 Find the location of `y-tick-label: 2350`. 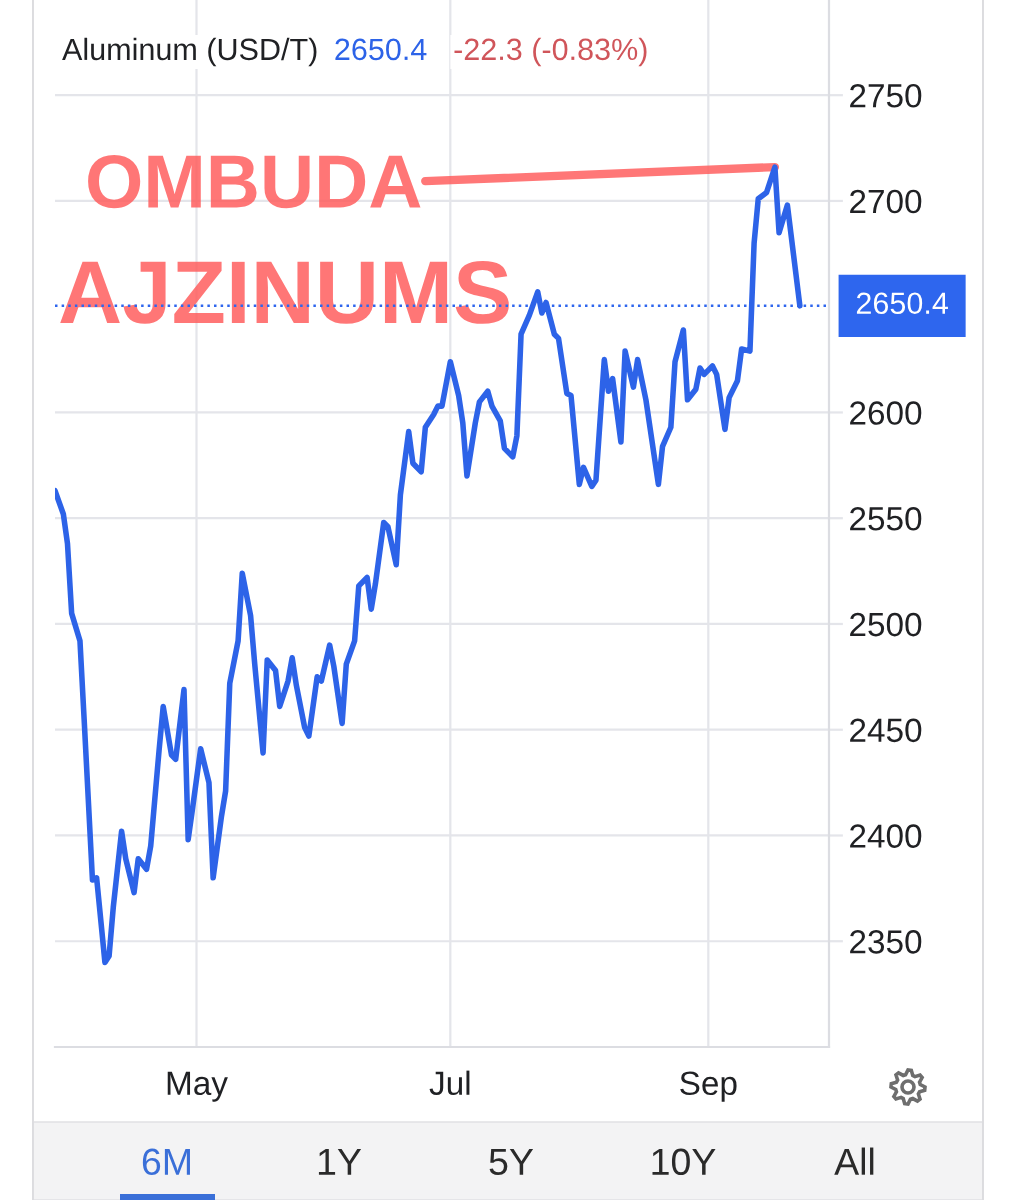

y-tick-label: 2350 is located at coordinates (886, 942).